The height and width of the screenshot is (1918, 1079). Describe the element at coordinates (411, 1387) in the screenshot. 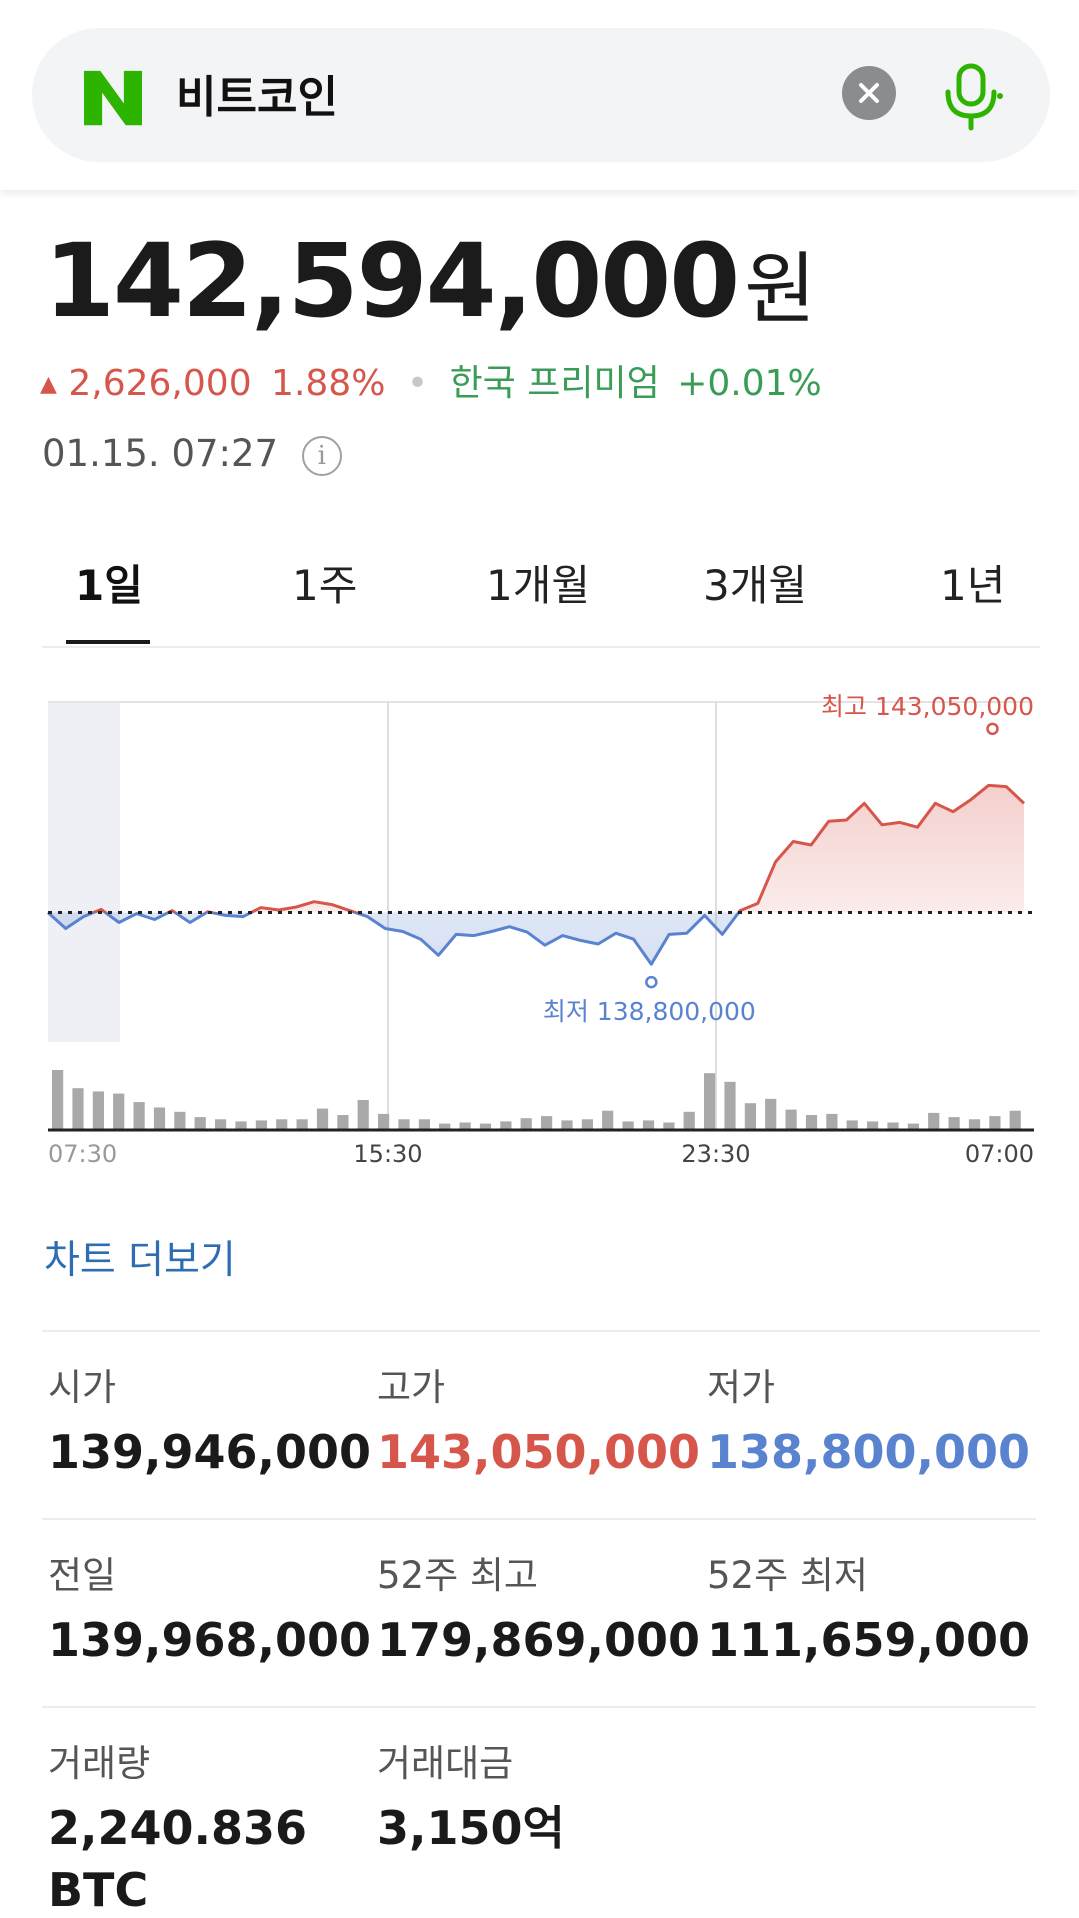

I see `stat-label-high: 고가` at that location.